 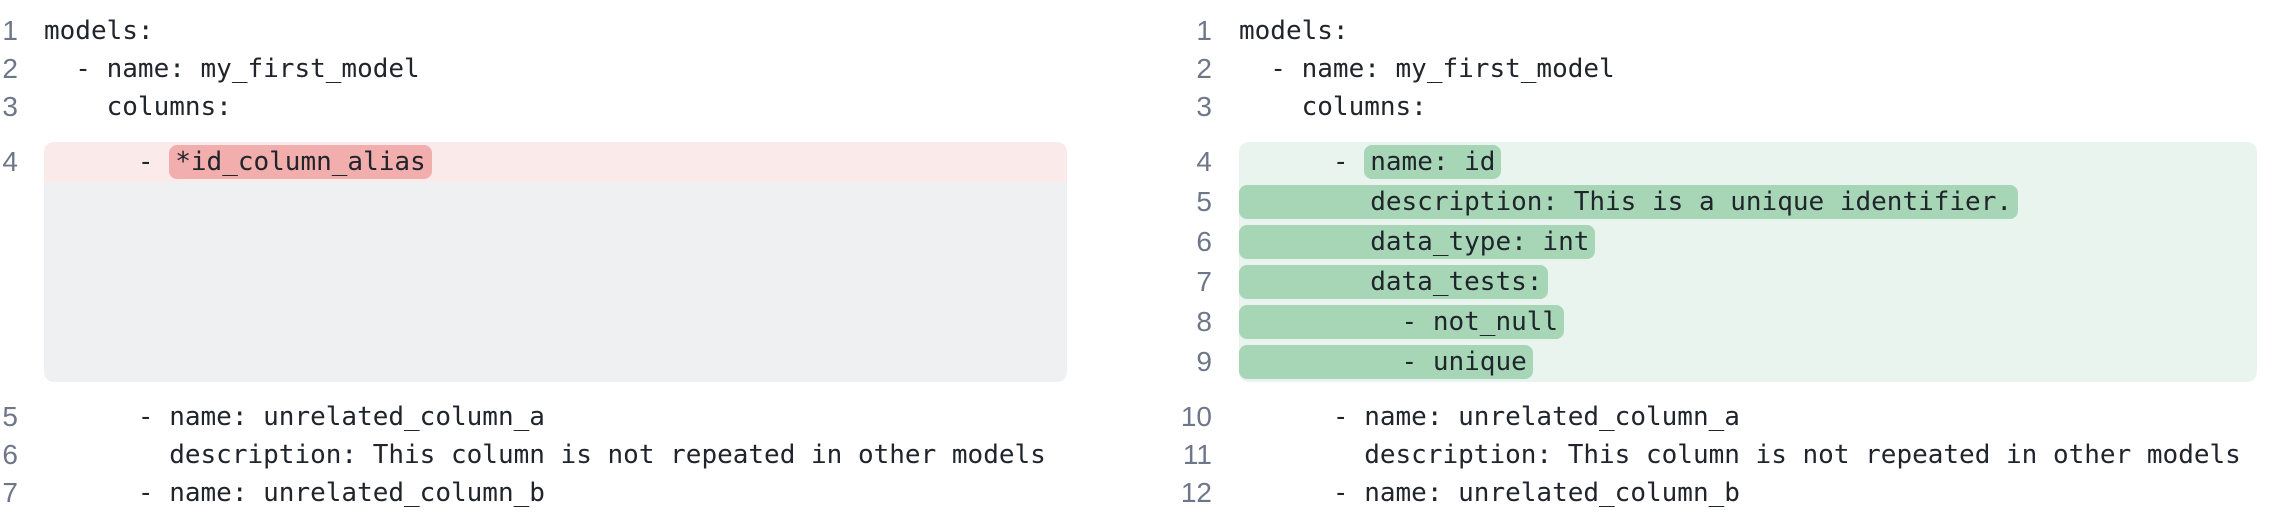 I want to click on line-number, so click(x=22, y=282).